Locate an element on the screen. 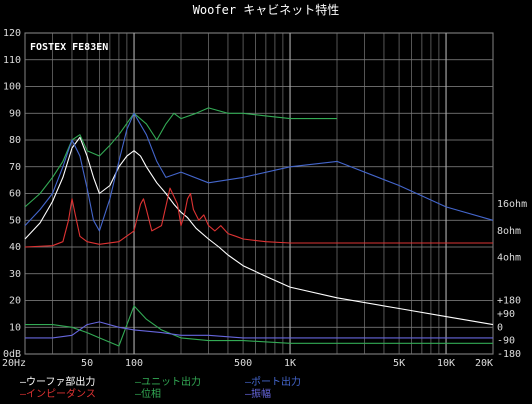 The width and height of the screenshot is (532, 404). y-tick-label: 0dB is located at coordinates (12, 354).